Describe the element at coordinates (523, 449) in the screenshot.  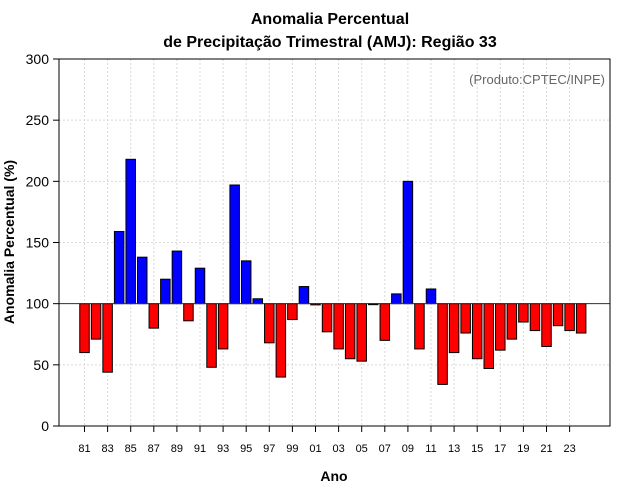
I see `x-tick-label: 19` at that location.